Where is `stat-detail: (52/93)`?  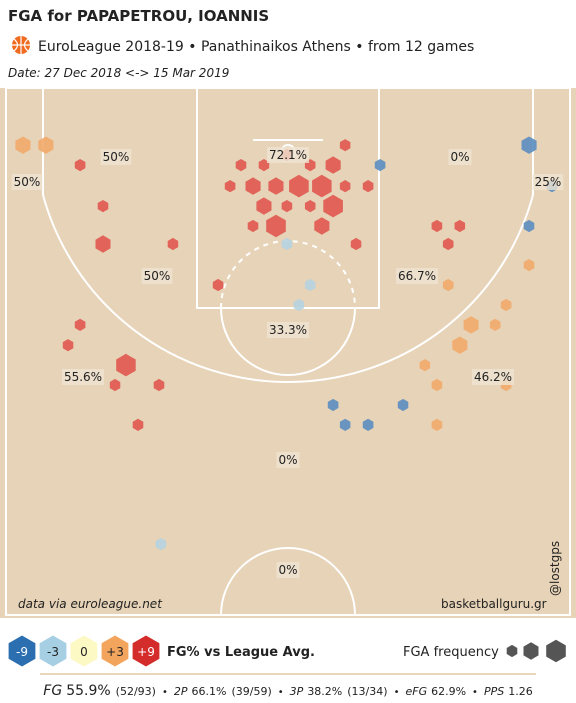
stat-detail: (52/93) is located at coordinates (136, 691).